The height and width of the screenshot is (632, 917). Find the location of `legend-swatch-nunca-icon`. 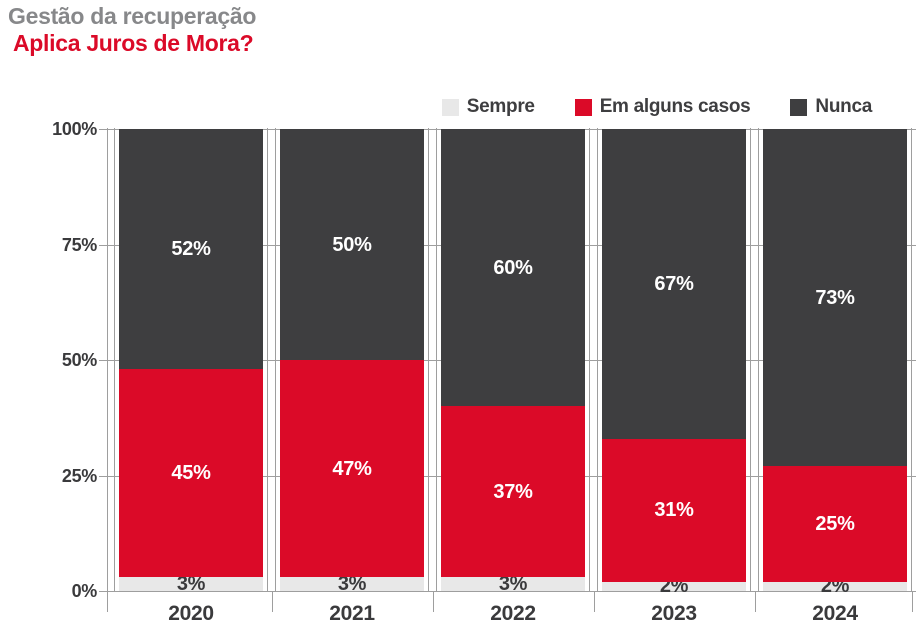

legend-swatch-nunca-icon is located at coordinates (799, 107).